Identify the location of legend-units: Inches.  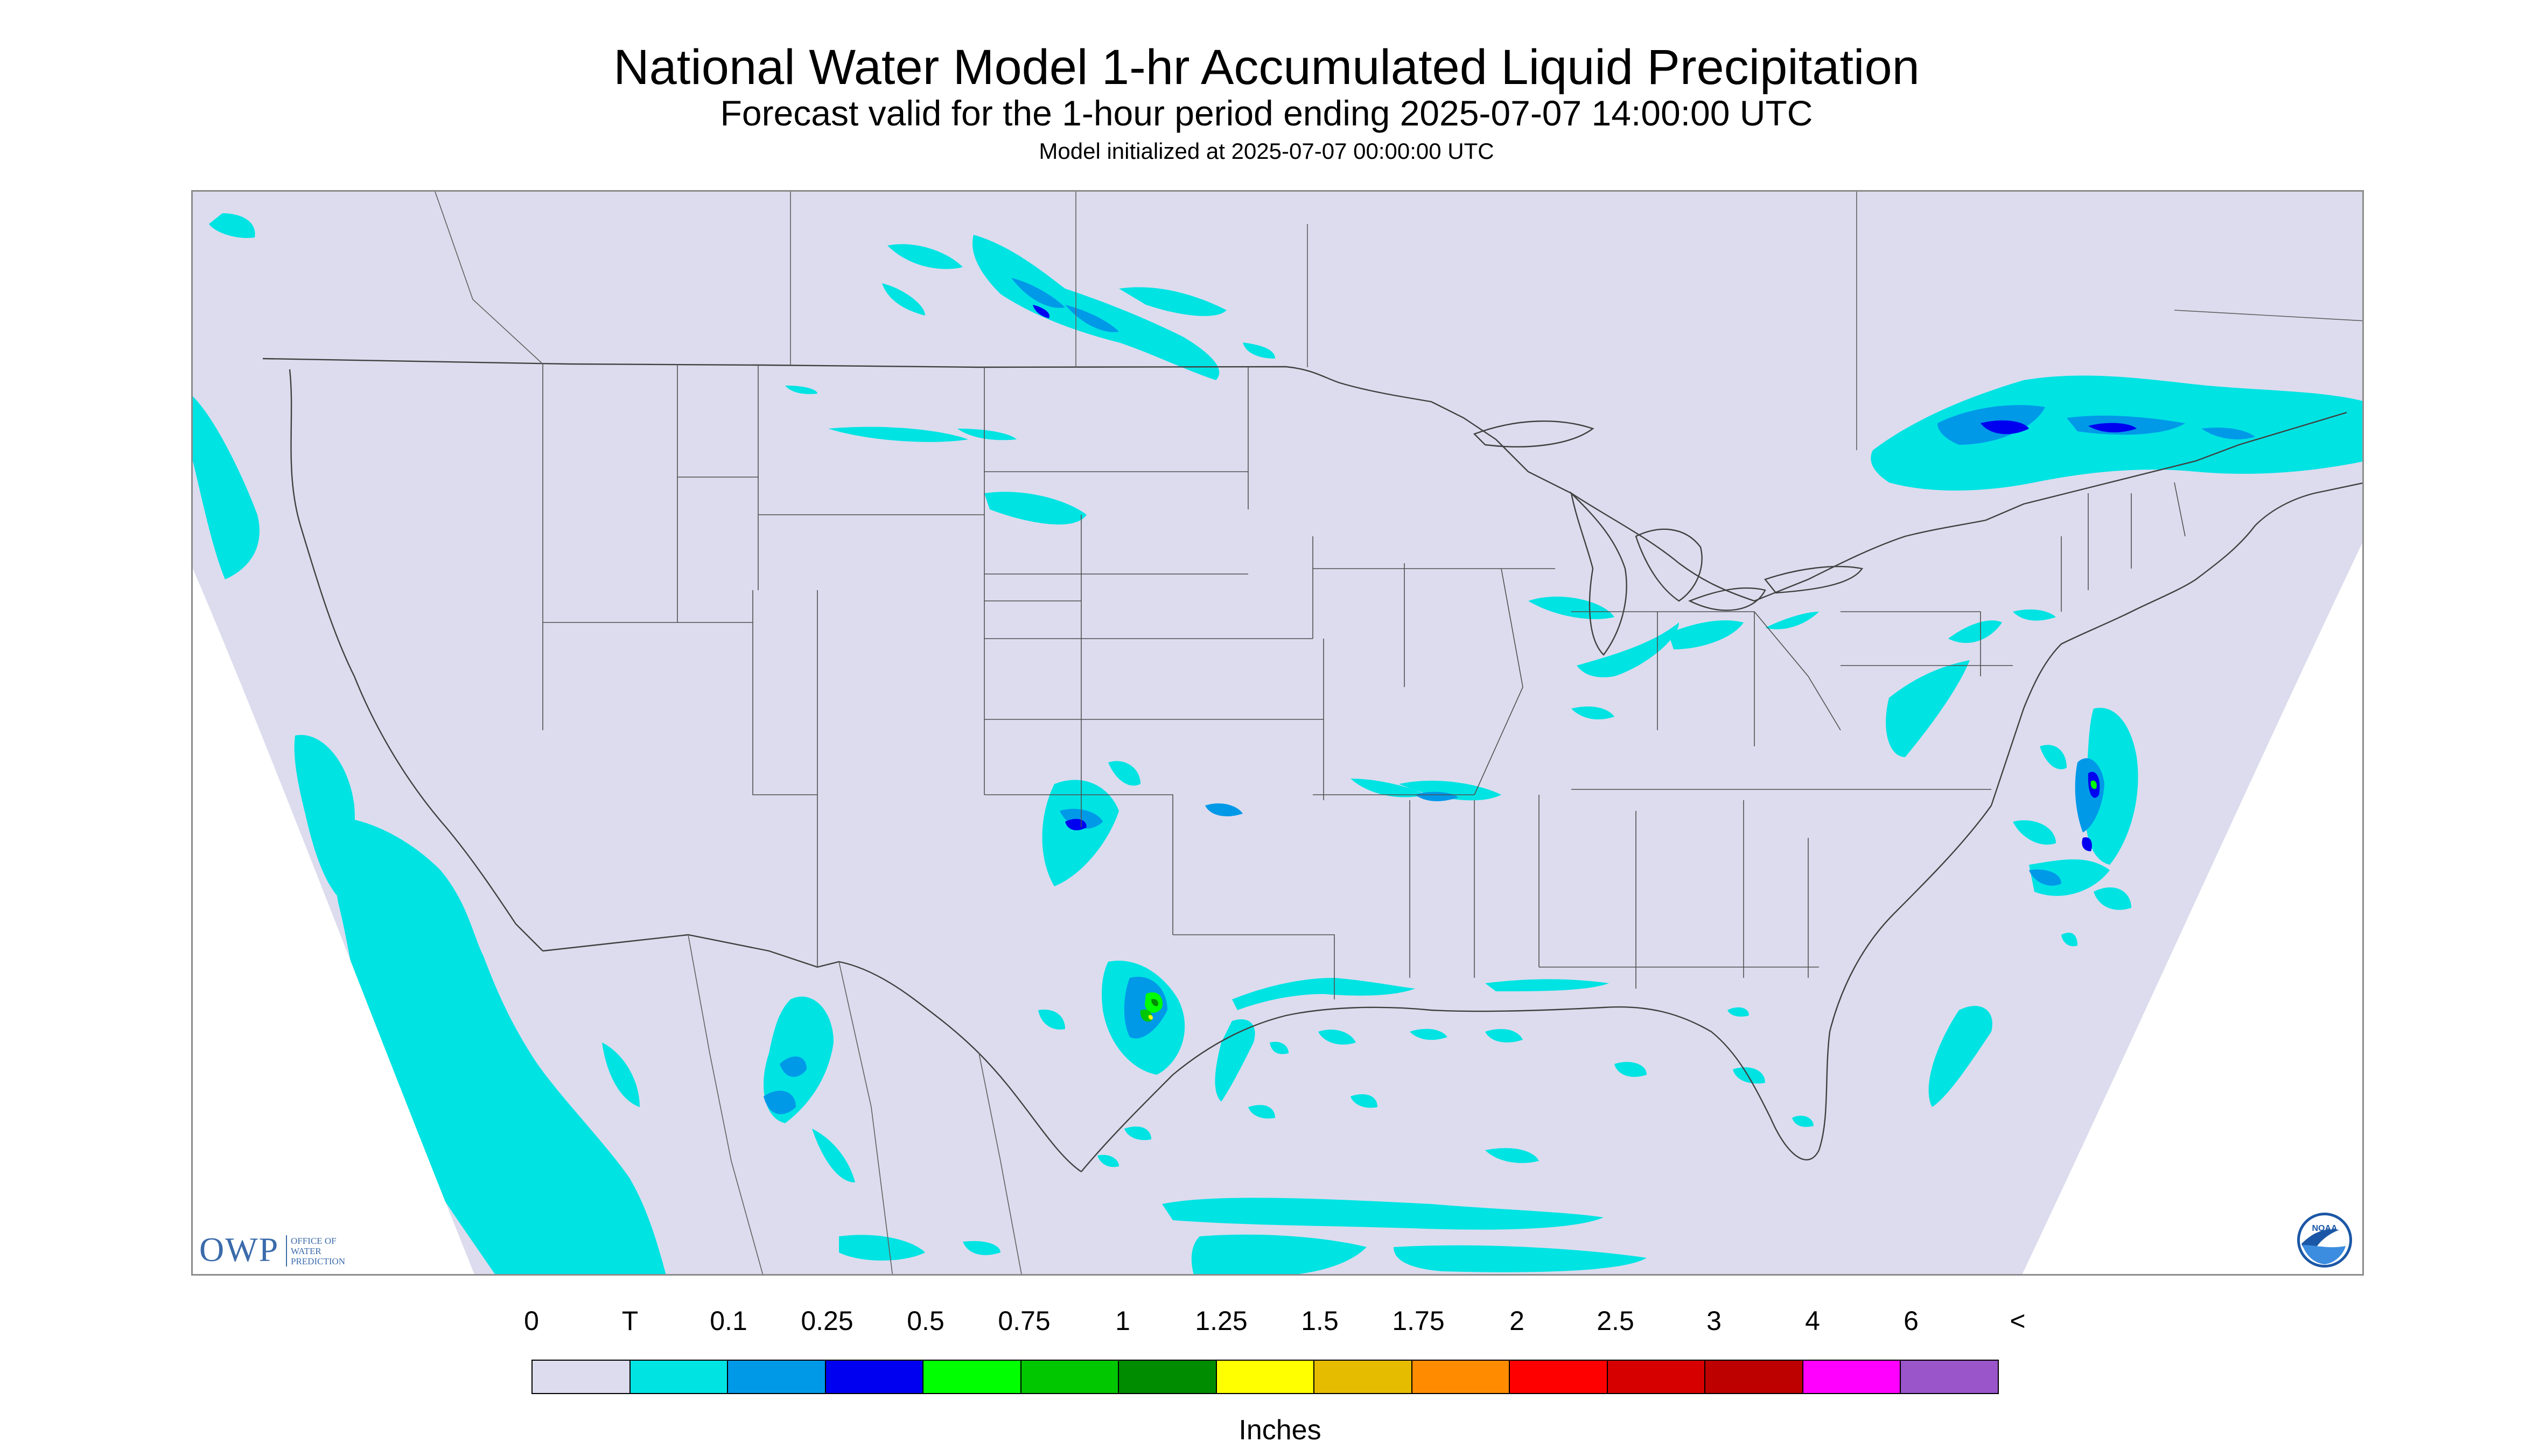
(1279, 1430).